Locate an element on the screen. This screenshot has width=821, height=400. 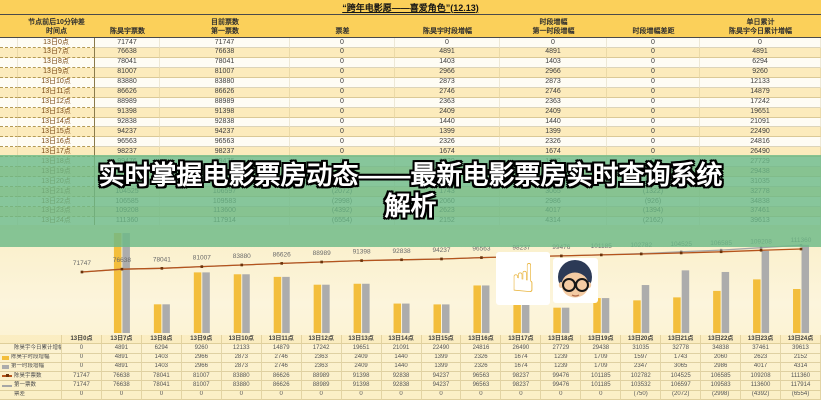
line-data-label: 76638 is located at coordinates (122, 260).